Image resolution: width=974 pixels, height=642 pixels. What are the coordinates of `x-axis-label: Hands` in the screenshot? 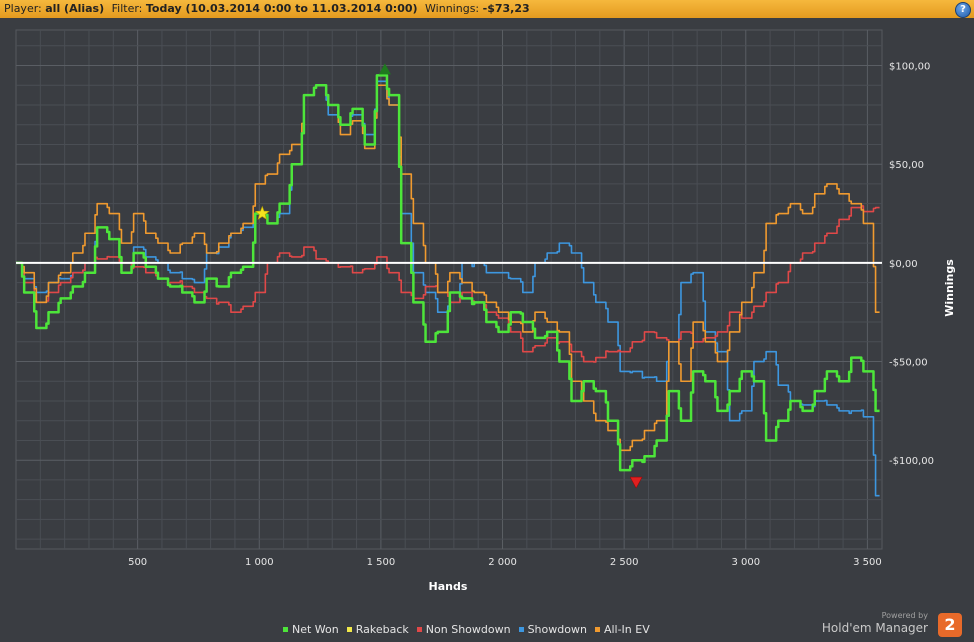 It's located at (448, 586).